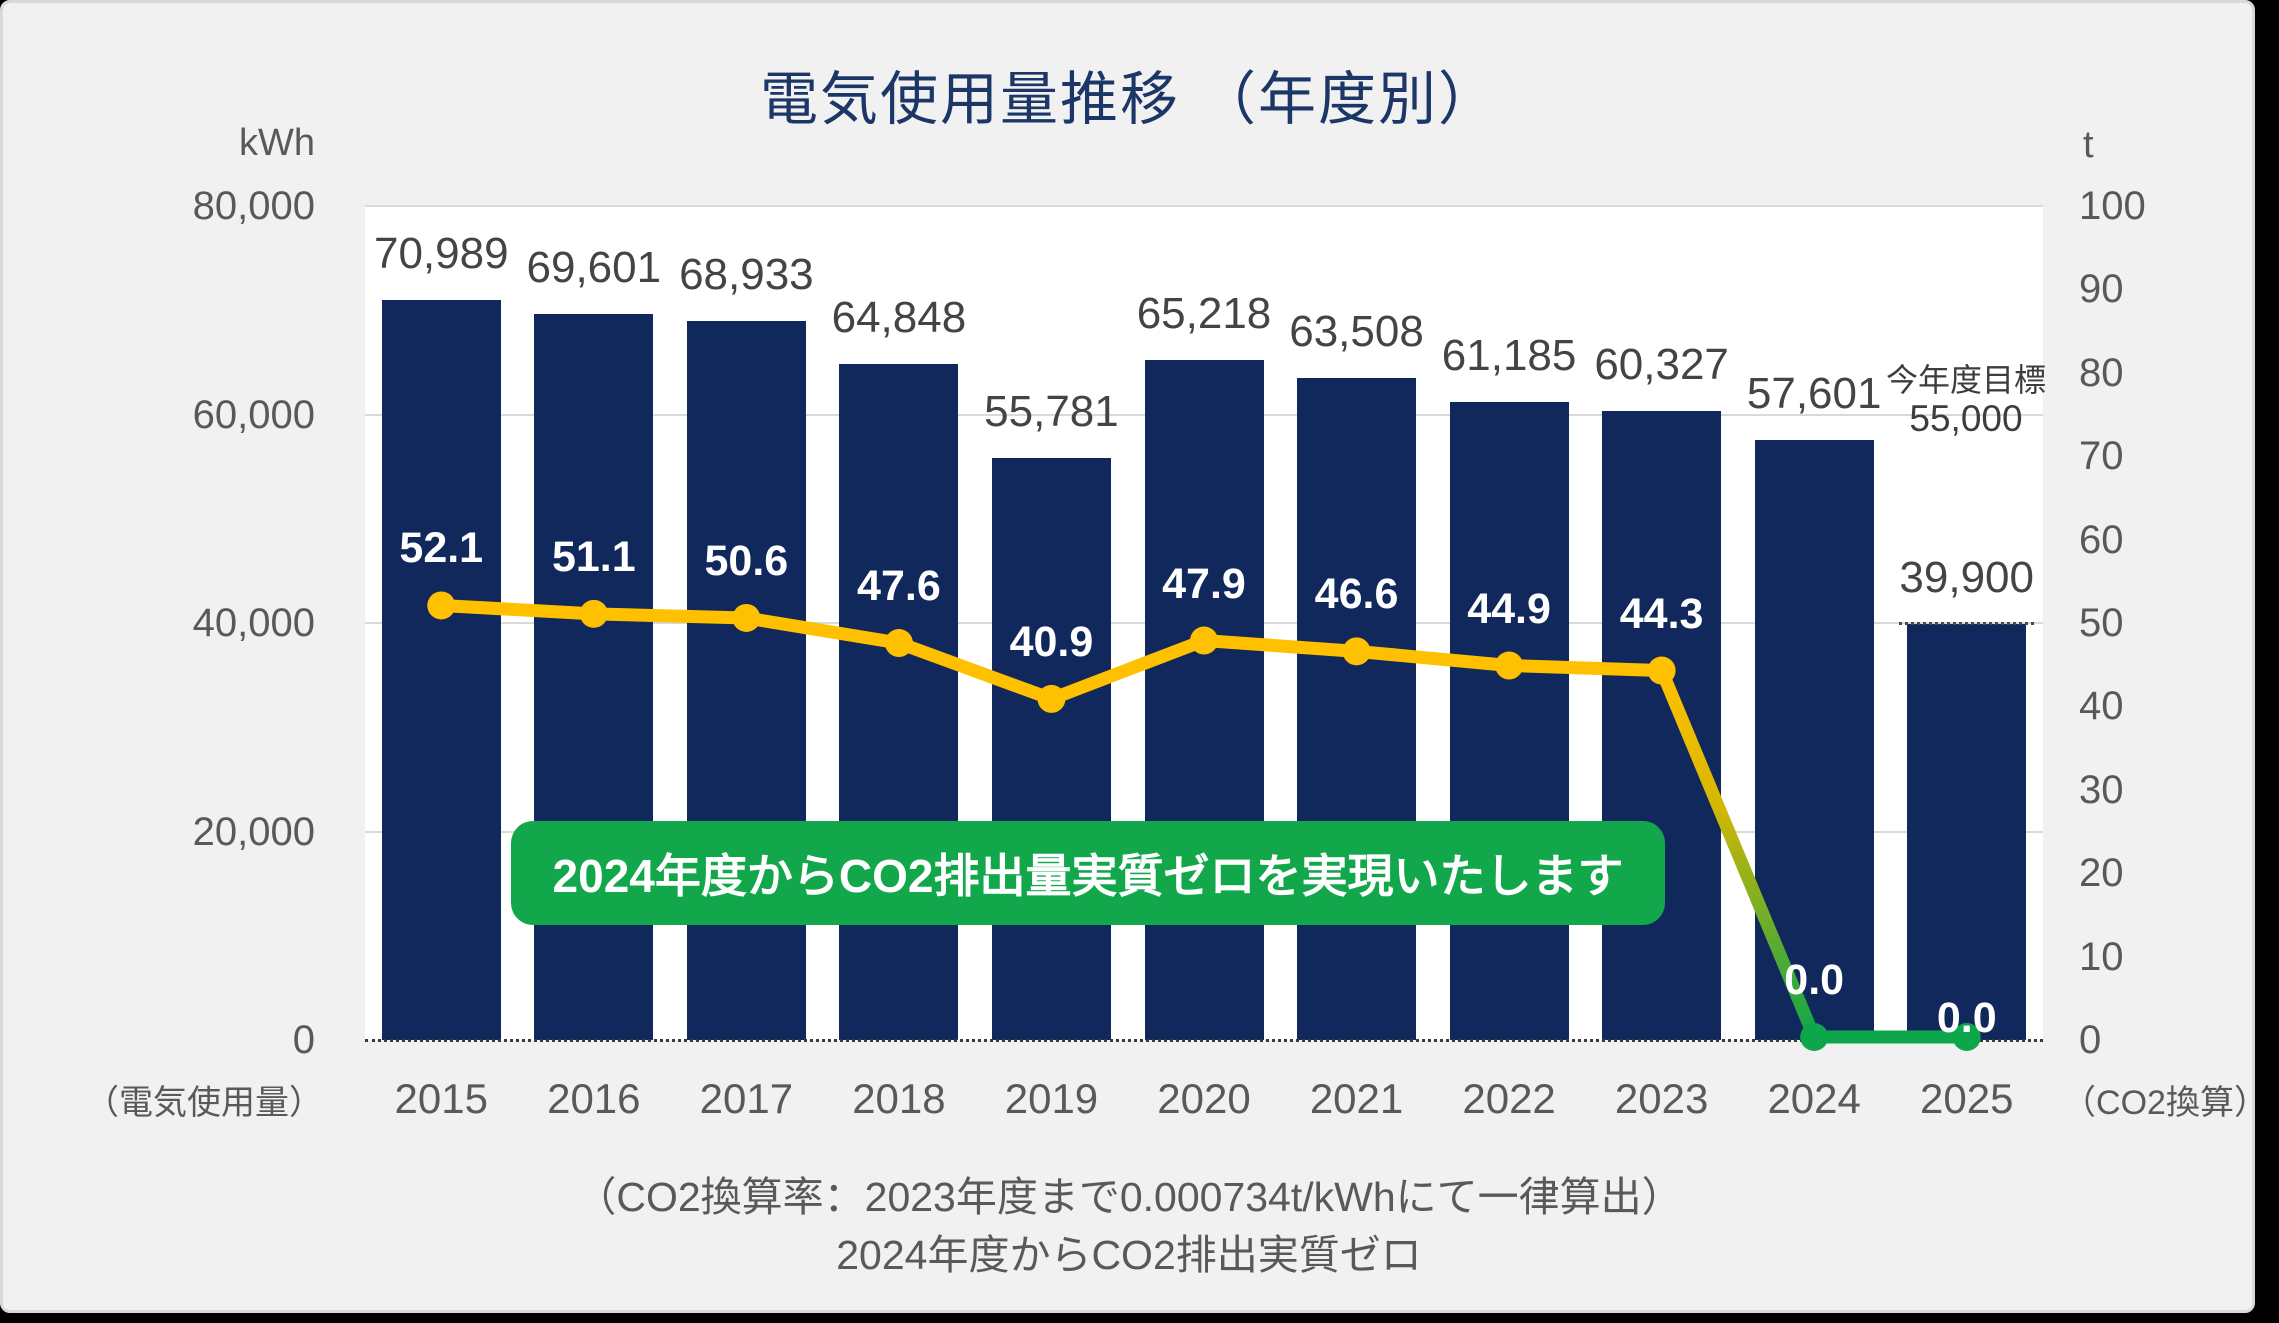 The image size is (2279, 1323). Describe the element at coordinates (253, 206) in the screenshot. I see `left-axis-tick: 80,000` at that location.